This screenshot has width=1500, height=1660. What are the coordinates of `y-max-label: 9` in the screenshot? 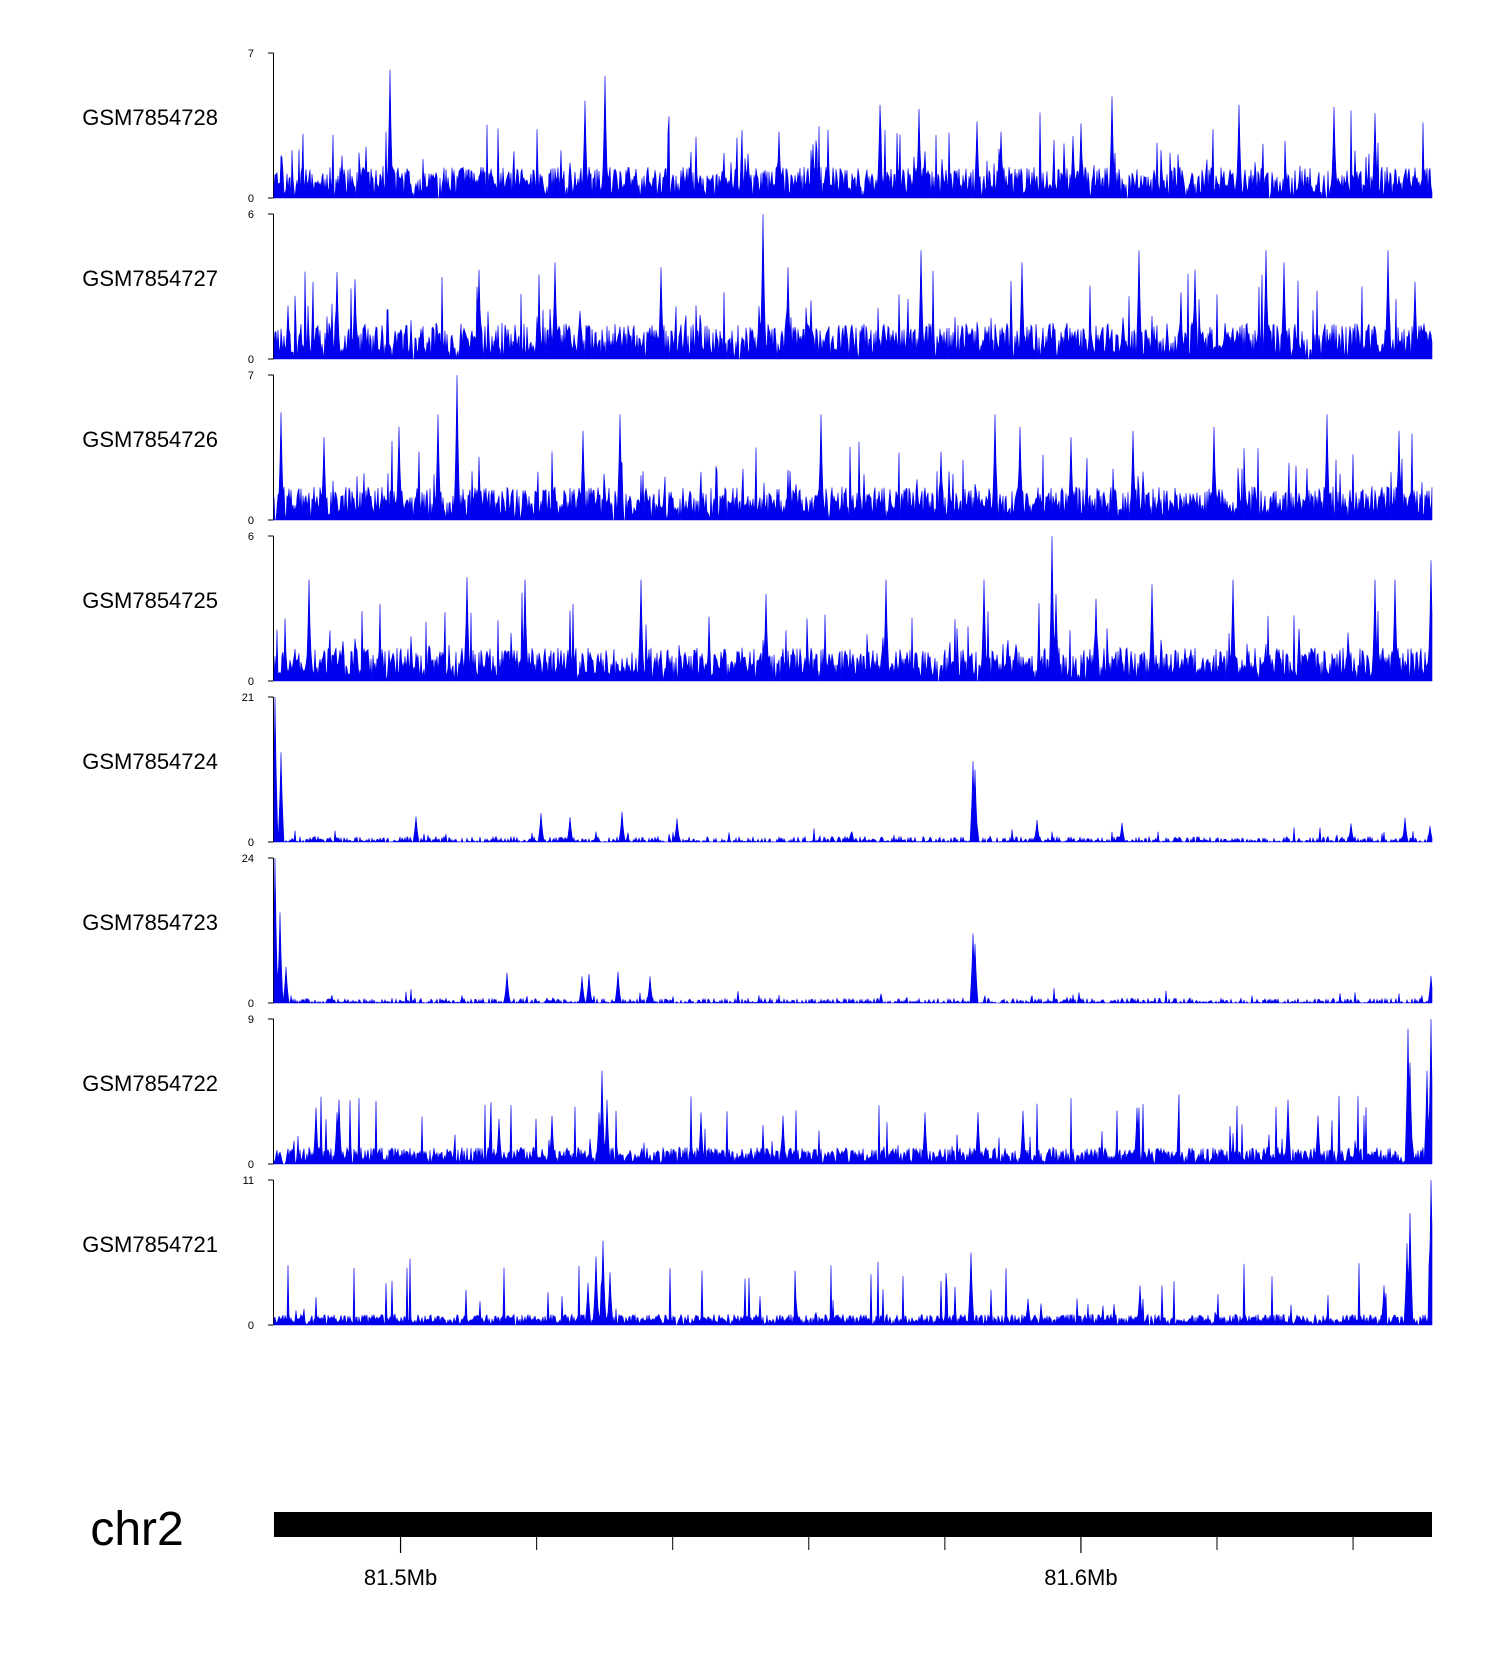 It's located at (251, 1020).